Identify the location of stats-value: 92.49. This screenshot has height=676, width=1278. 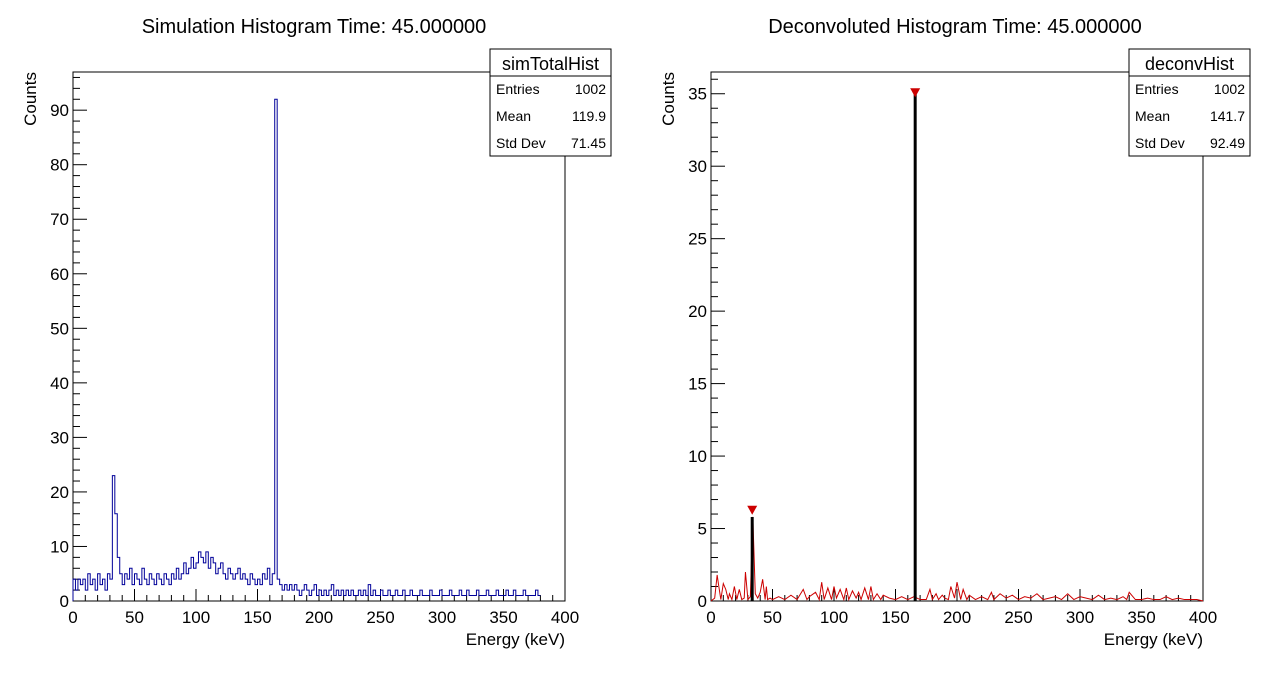
(1227, 143).